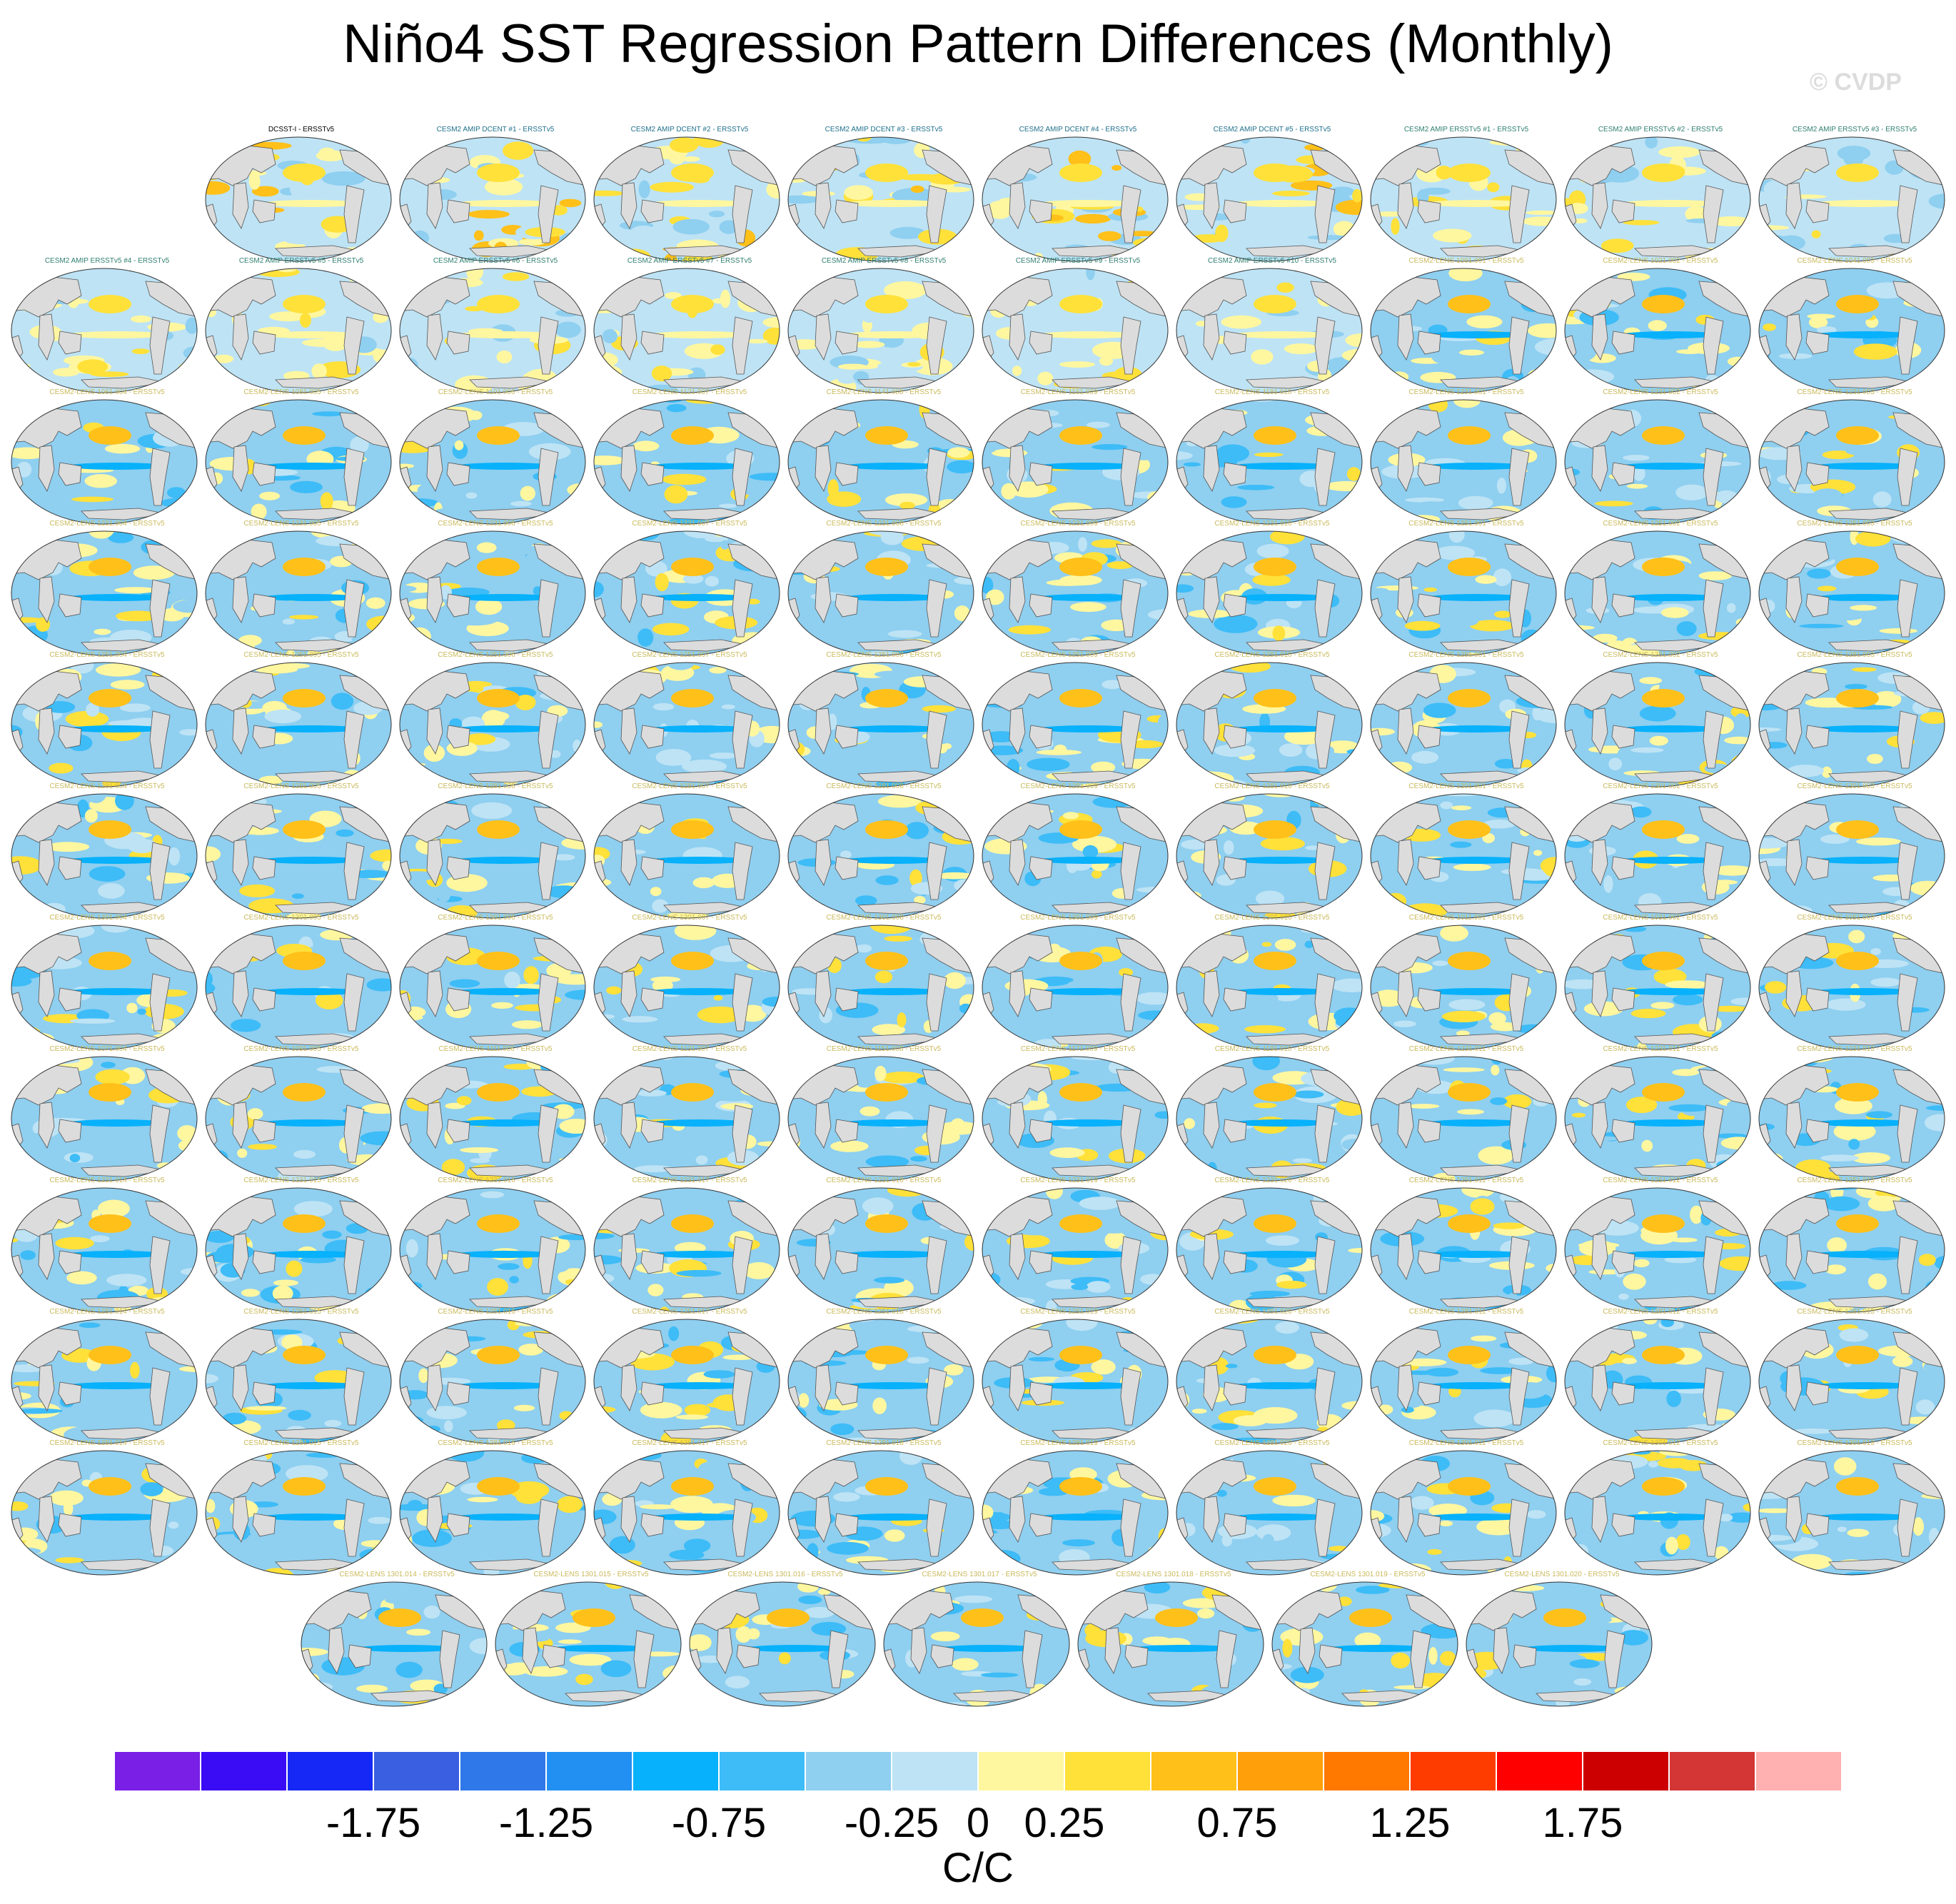 This screenshot has width=1956, height=1904. Describe the element at coordinates (884, 130) in the screenshot. I see `panel-title: CESM2 AMIP DCENT #3 - ERSSTv5` at that location.